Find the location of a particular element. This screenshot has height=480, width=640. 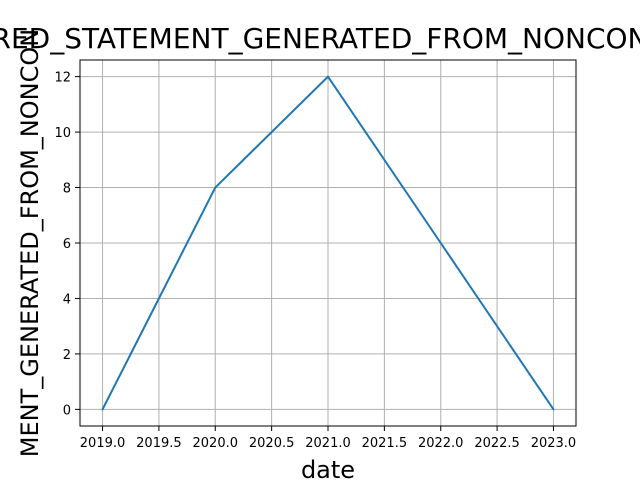

x-tick-label: 2021.5 is located at coordinates (385, 443).